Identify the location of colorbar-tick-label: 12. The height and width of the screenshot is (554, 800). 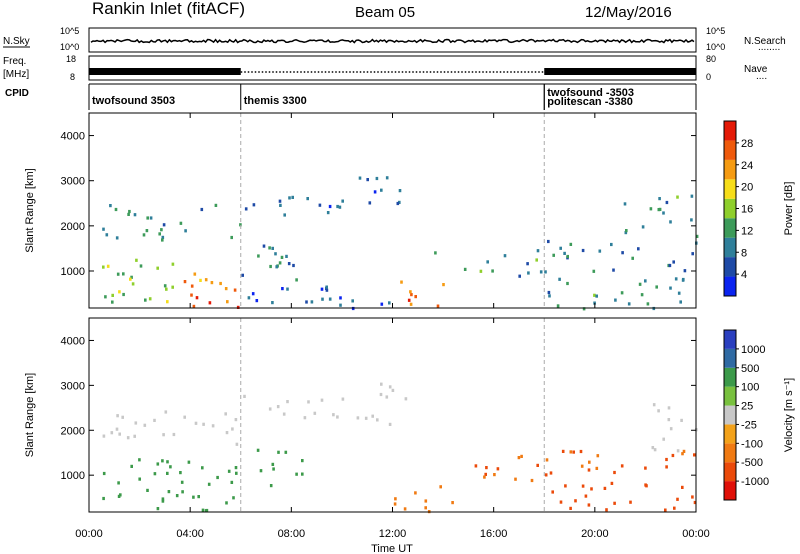
(747, 231).